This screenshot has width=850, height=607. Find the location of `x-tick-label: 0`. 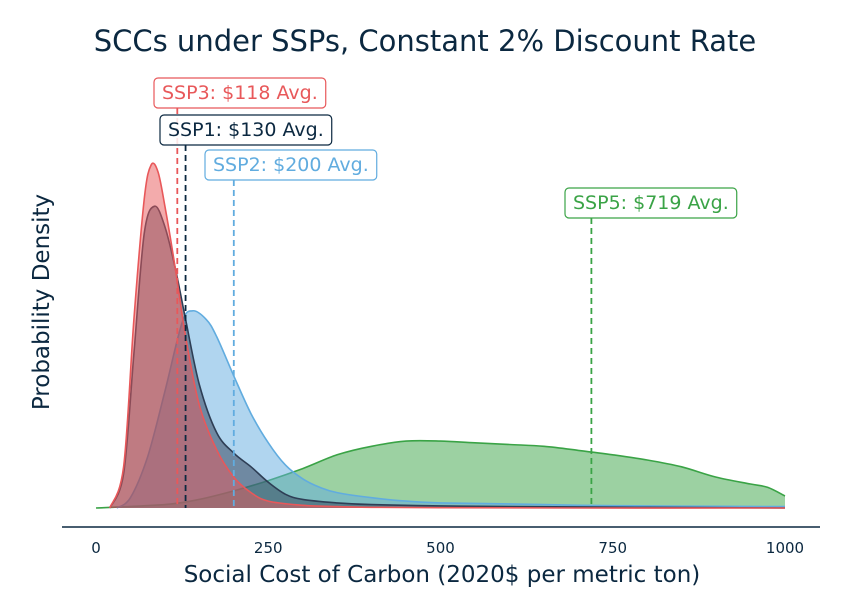

x-tick-label: 0 is located at coordinates (96, 548).